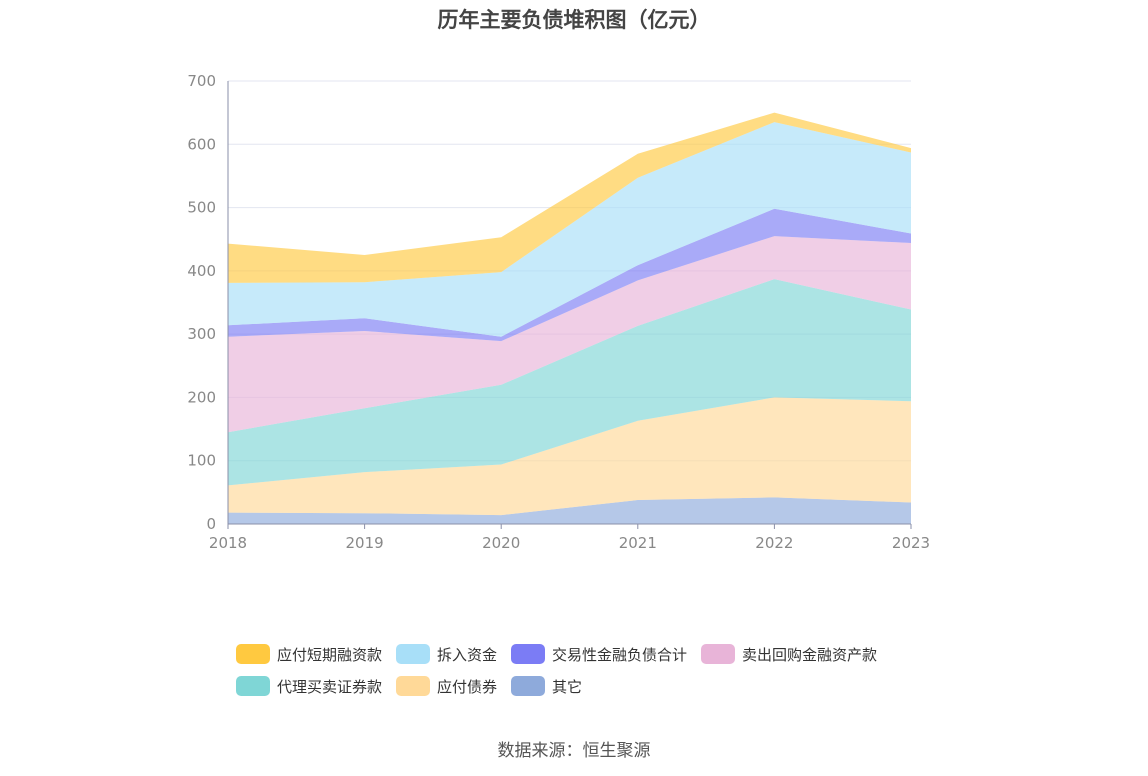 The width and height of the screenshot is (1148, 776). I want to click on legend-item-trading-liabilities: 交易性金融负债合计, so click(599, 654).